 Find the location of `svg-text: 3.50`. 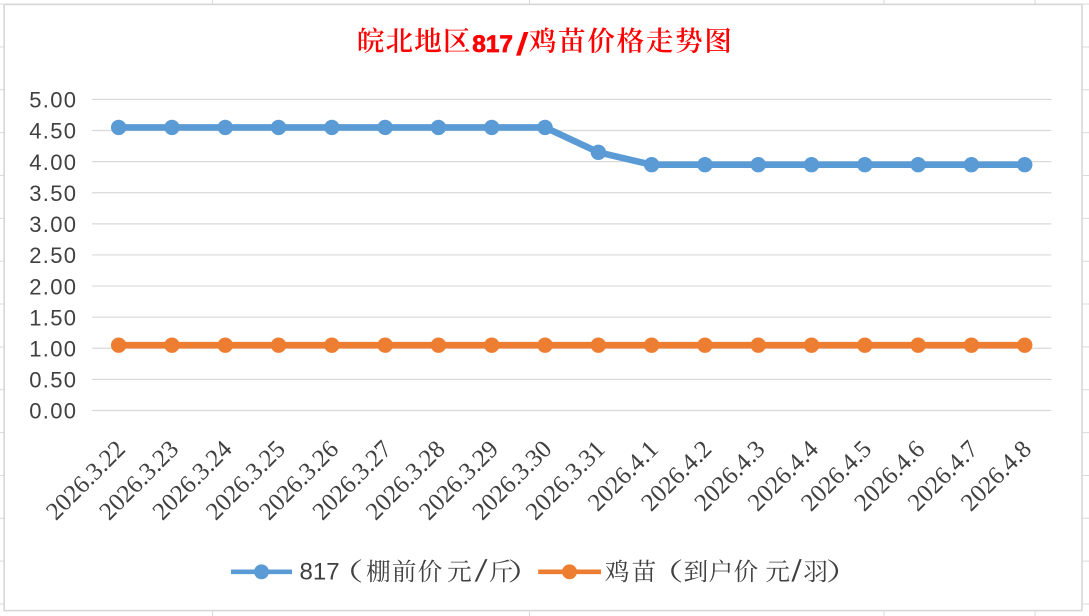

svg-text: 3.50 is located at coordinates (53, 193).